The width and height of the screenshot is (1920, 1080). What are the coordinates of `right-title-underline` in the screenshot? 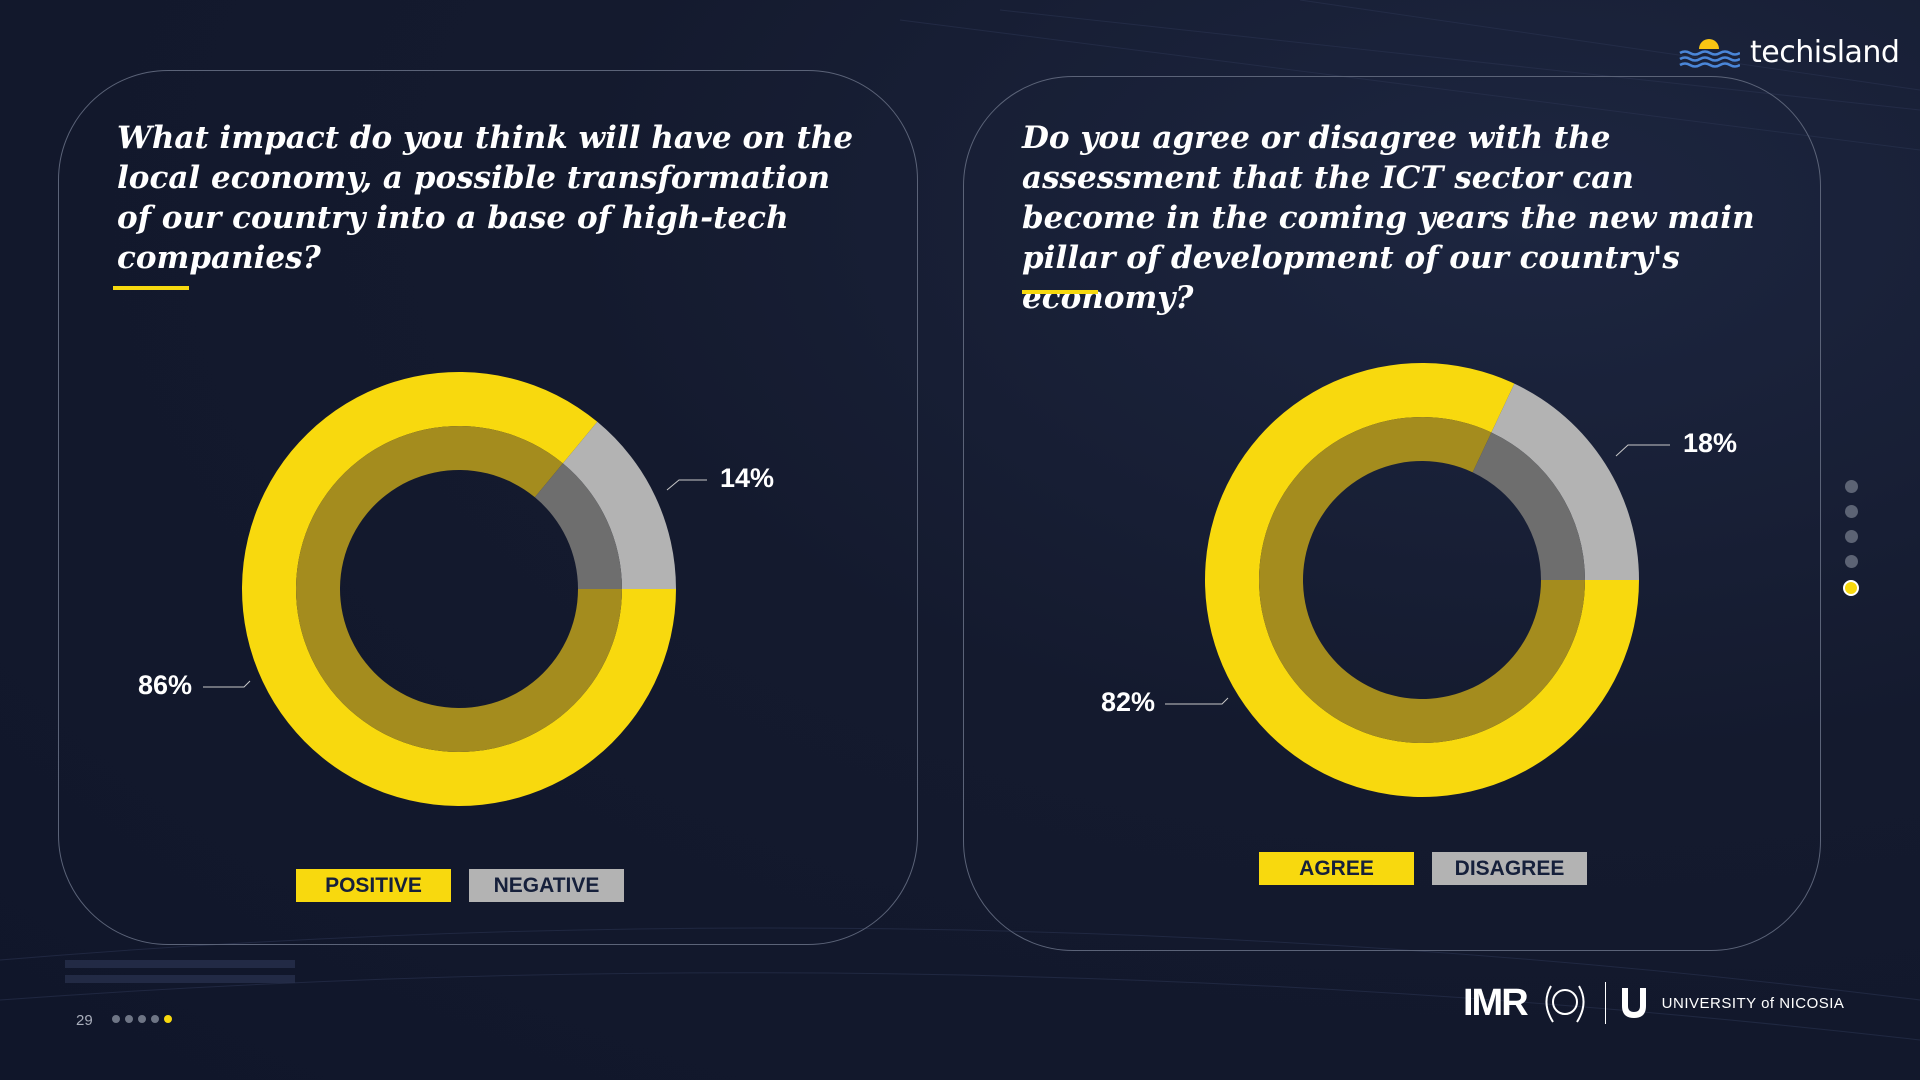 It's located at (1060, 292).